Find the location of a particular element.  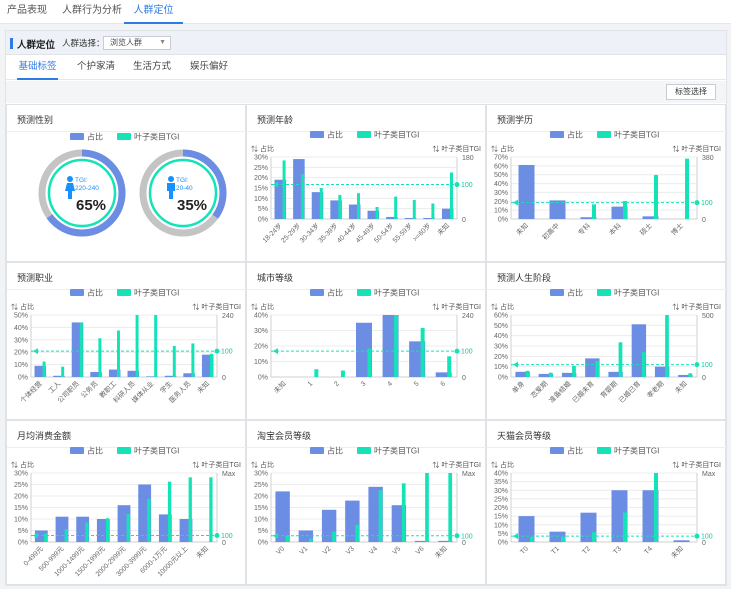

card-title: 淘宝会员等级 is located at coordinates (394, 439).